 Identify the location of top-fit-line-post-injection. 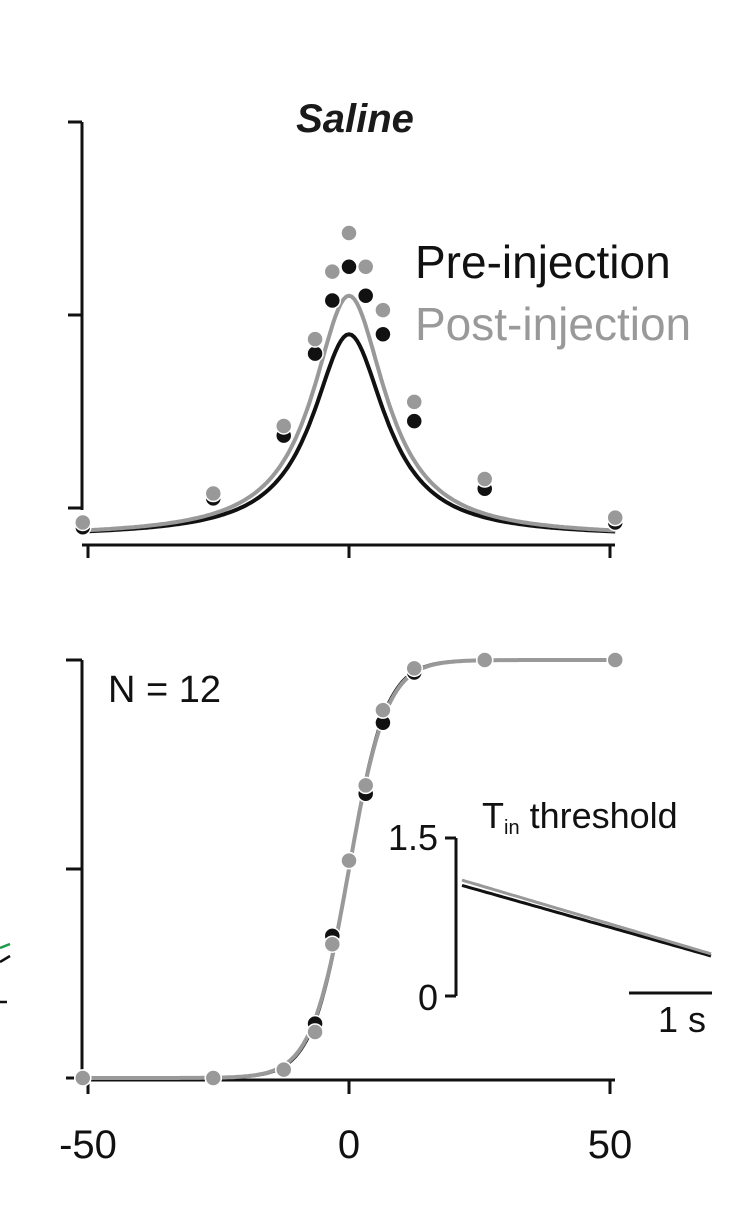
(349, 413).